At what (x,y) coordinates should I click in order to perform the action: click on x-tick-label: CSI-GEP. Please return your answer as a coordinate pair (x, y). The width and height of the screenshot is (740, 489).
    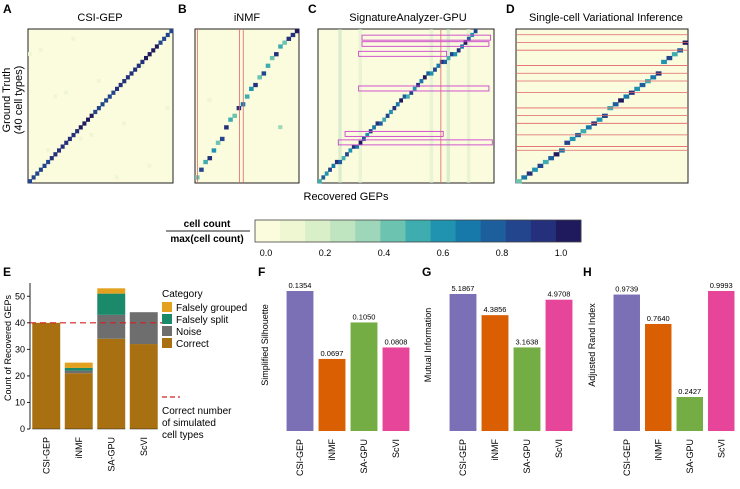
    Looking at the image, I should click on (46, 455).